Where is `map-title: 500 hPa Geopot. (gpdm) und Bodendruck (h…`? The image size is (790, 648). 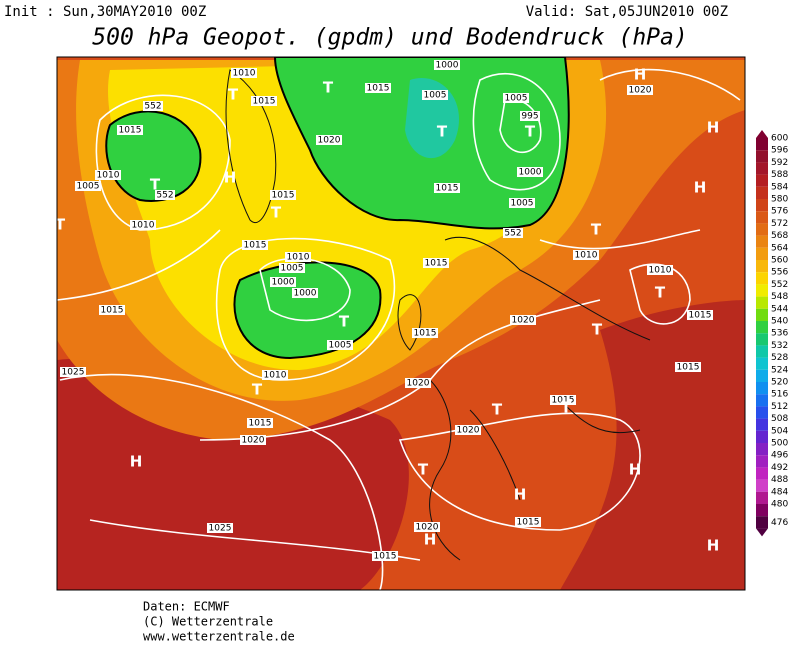
map-title: 500 hPa Geopot. (gpdm) und Bodendruck (h… is located at coordinates (389, 38).